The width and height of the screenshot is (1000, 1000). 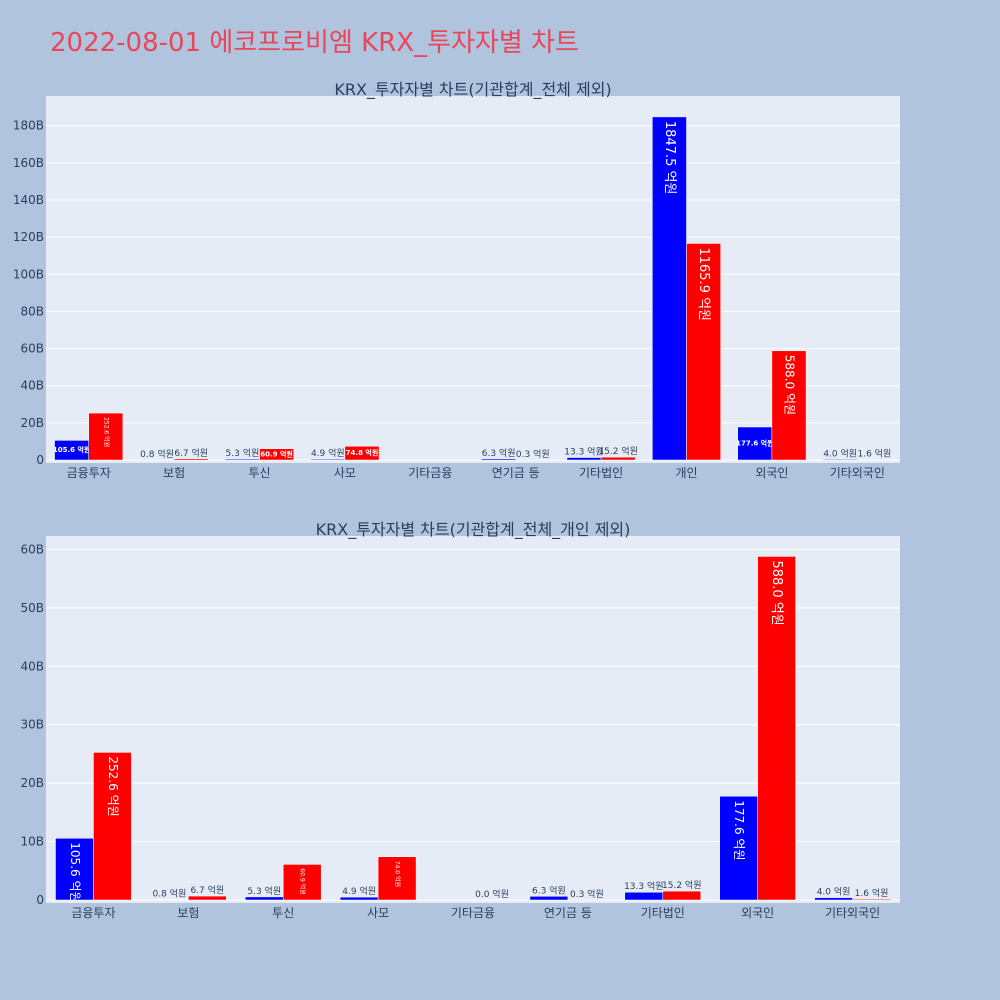 What do you see at coordinates (28, 200) in the screenshot?
I see `y-tick-label: 140B` at bounding box center [28, 200].